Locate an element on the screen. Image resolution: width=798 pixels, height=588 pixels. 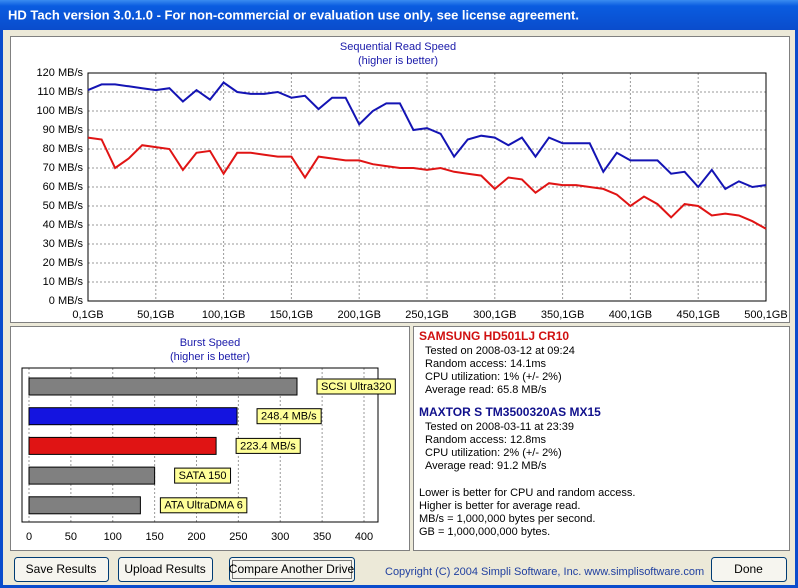
x-tick-label: 400 is located at coordinates (364, 537).